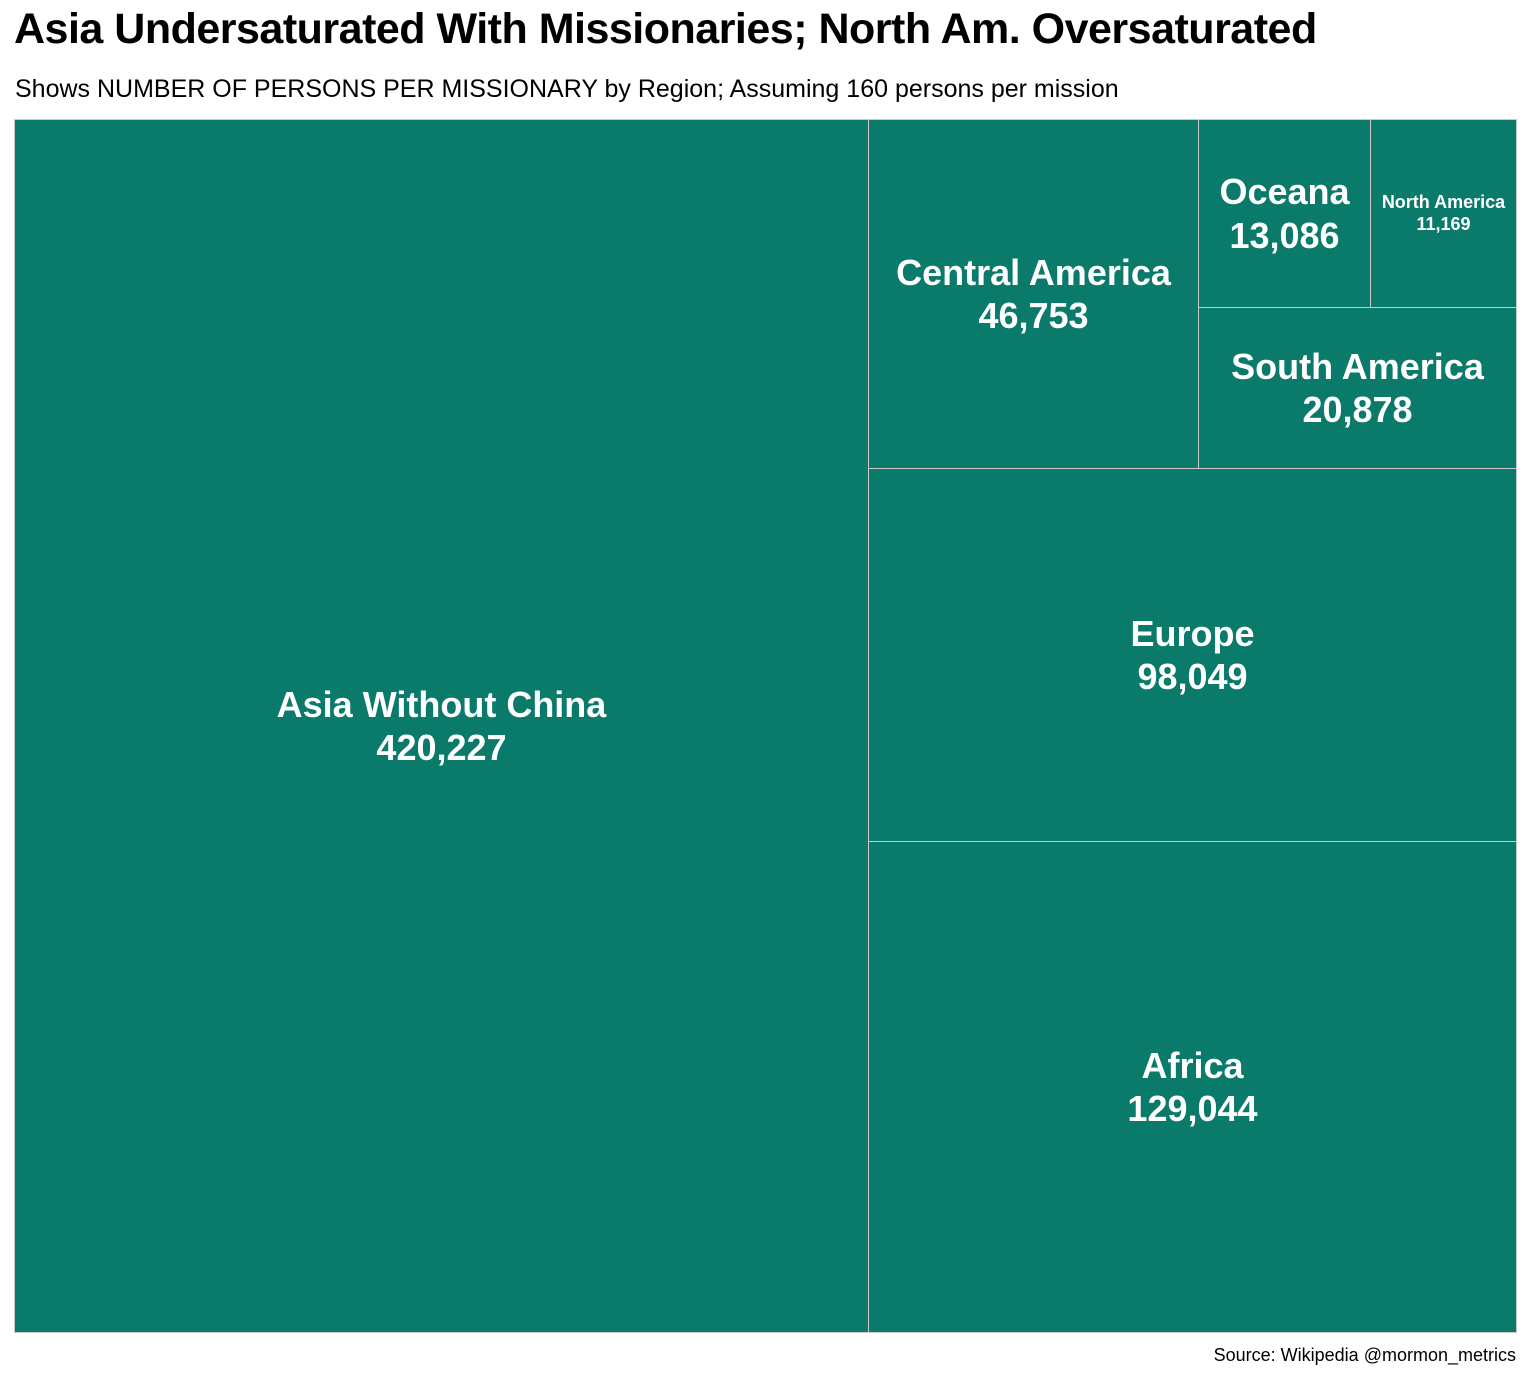 The image size is (1532, 1382). What do you see at coordinates (1443, 223) in the screenshot?
I see `tile-value: 11,169` at bounding box center [1443, 223].